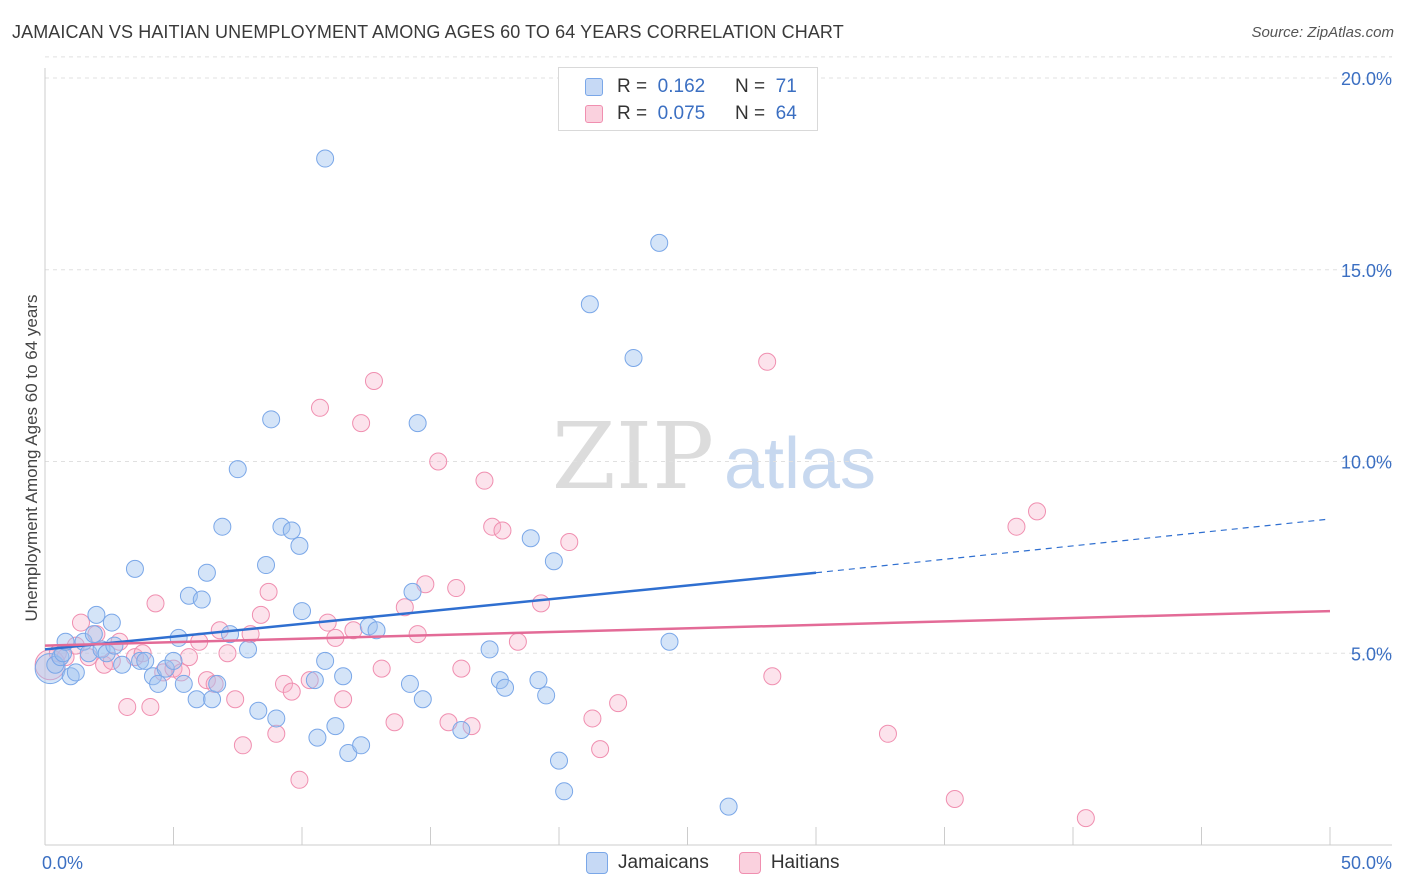 The width and height of the screenshot is (1406, 892). What do you see at coordinates (786, 86) in the screenshot?
I see `legend-n-value: 71` at bounding box center [786, 86].